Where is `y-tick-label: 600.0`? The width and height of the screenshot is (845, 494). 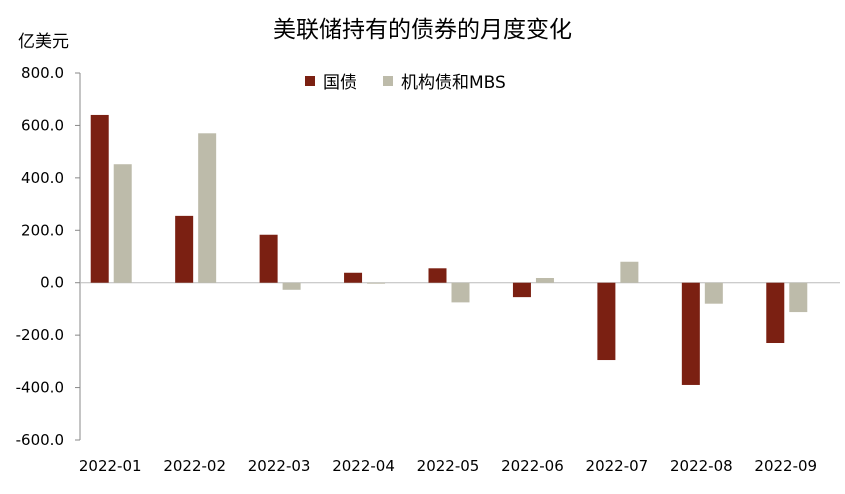
y-tick-label: 600.0 is located at coordinates (42, 125).